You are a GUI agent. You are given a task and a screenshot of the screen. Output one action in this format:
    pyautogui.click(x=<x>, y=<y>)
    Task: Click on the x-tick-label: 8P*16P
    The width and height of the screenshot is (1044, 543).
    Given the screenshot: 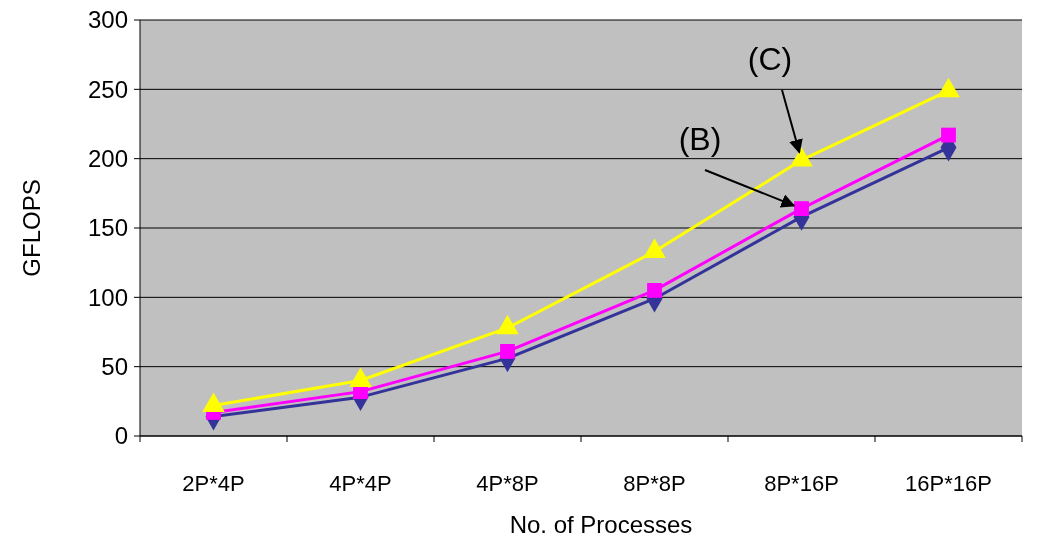 What is the action you would take?
    pyautogui.click(x=801, y=483)
    